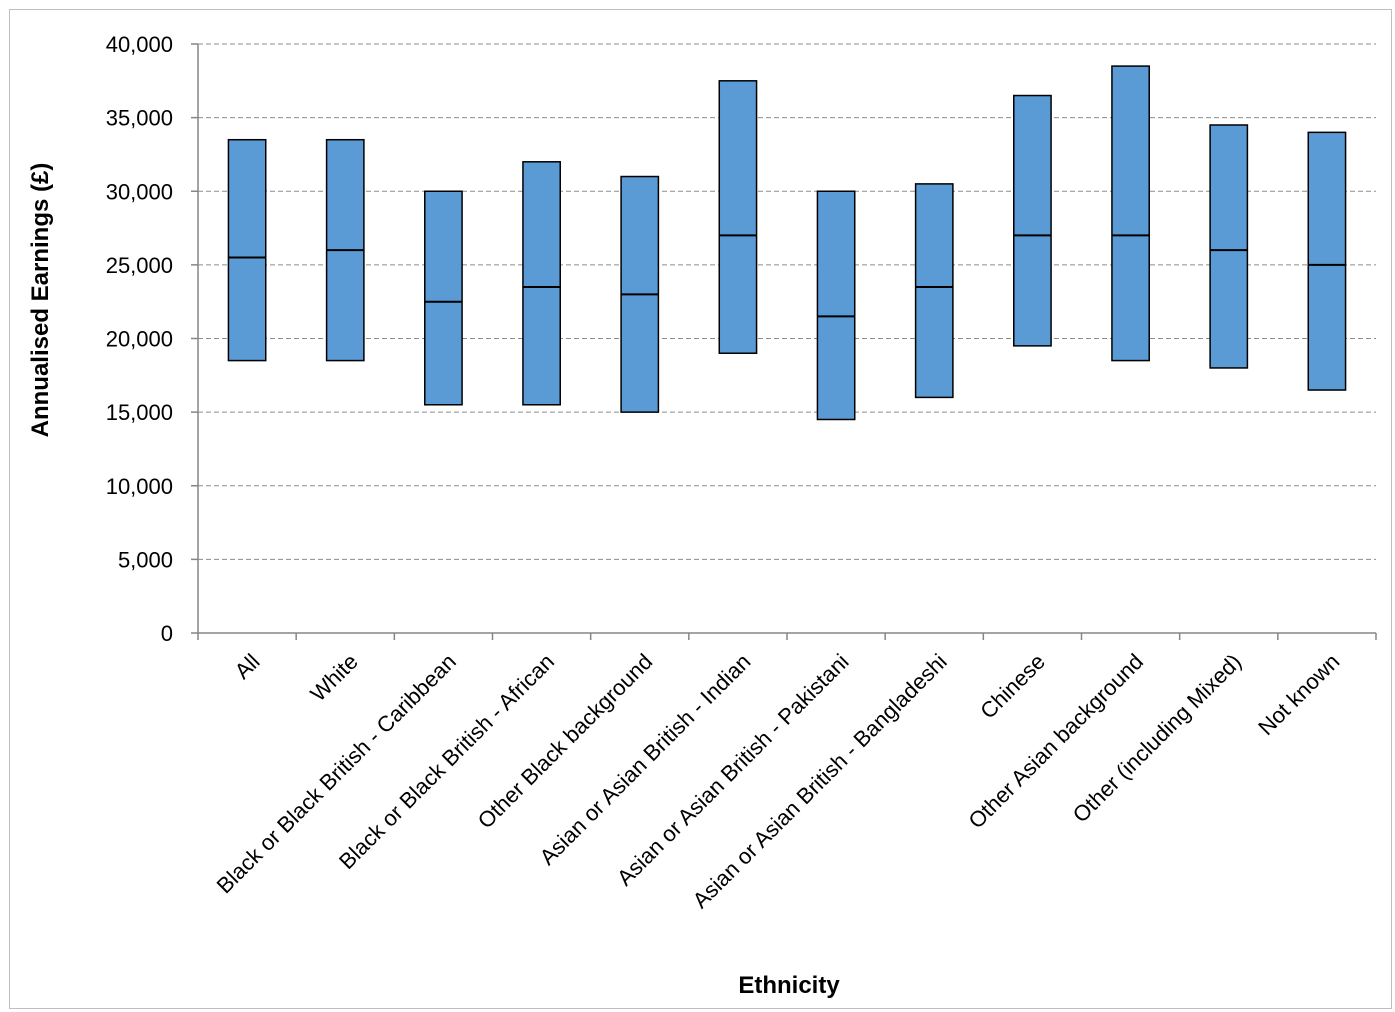 The image size is (1395, 1012). Describe the element at coordinates (565, 741) in the screenshot. I see `x-tick-label: Other Black background` at that location.